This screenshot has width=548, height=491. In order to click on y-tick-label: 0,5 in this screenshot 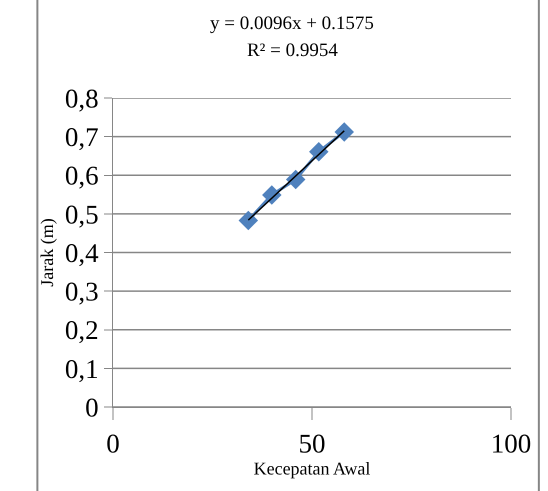, I will do `click(81, 214)`.